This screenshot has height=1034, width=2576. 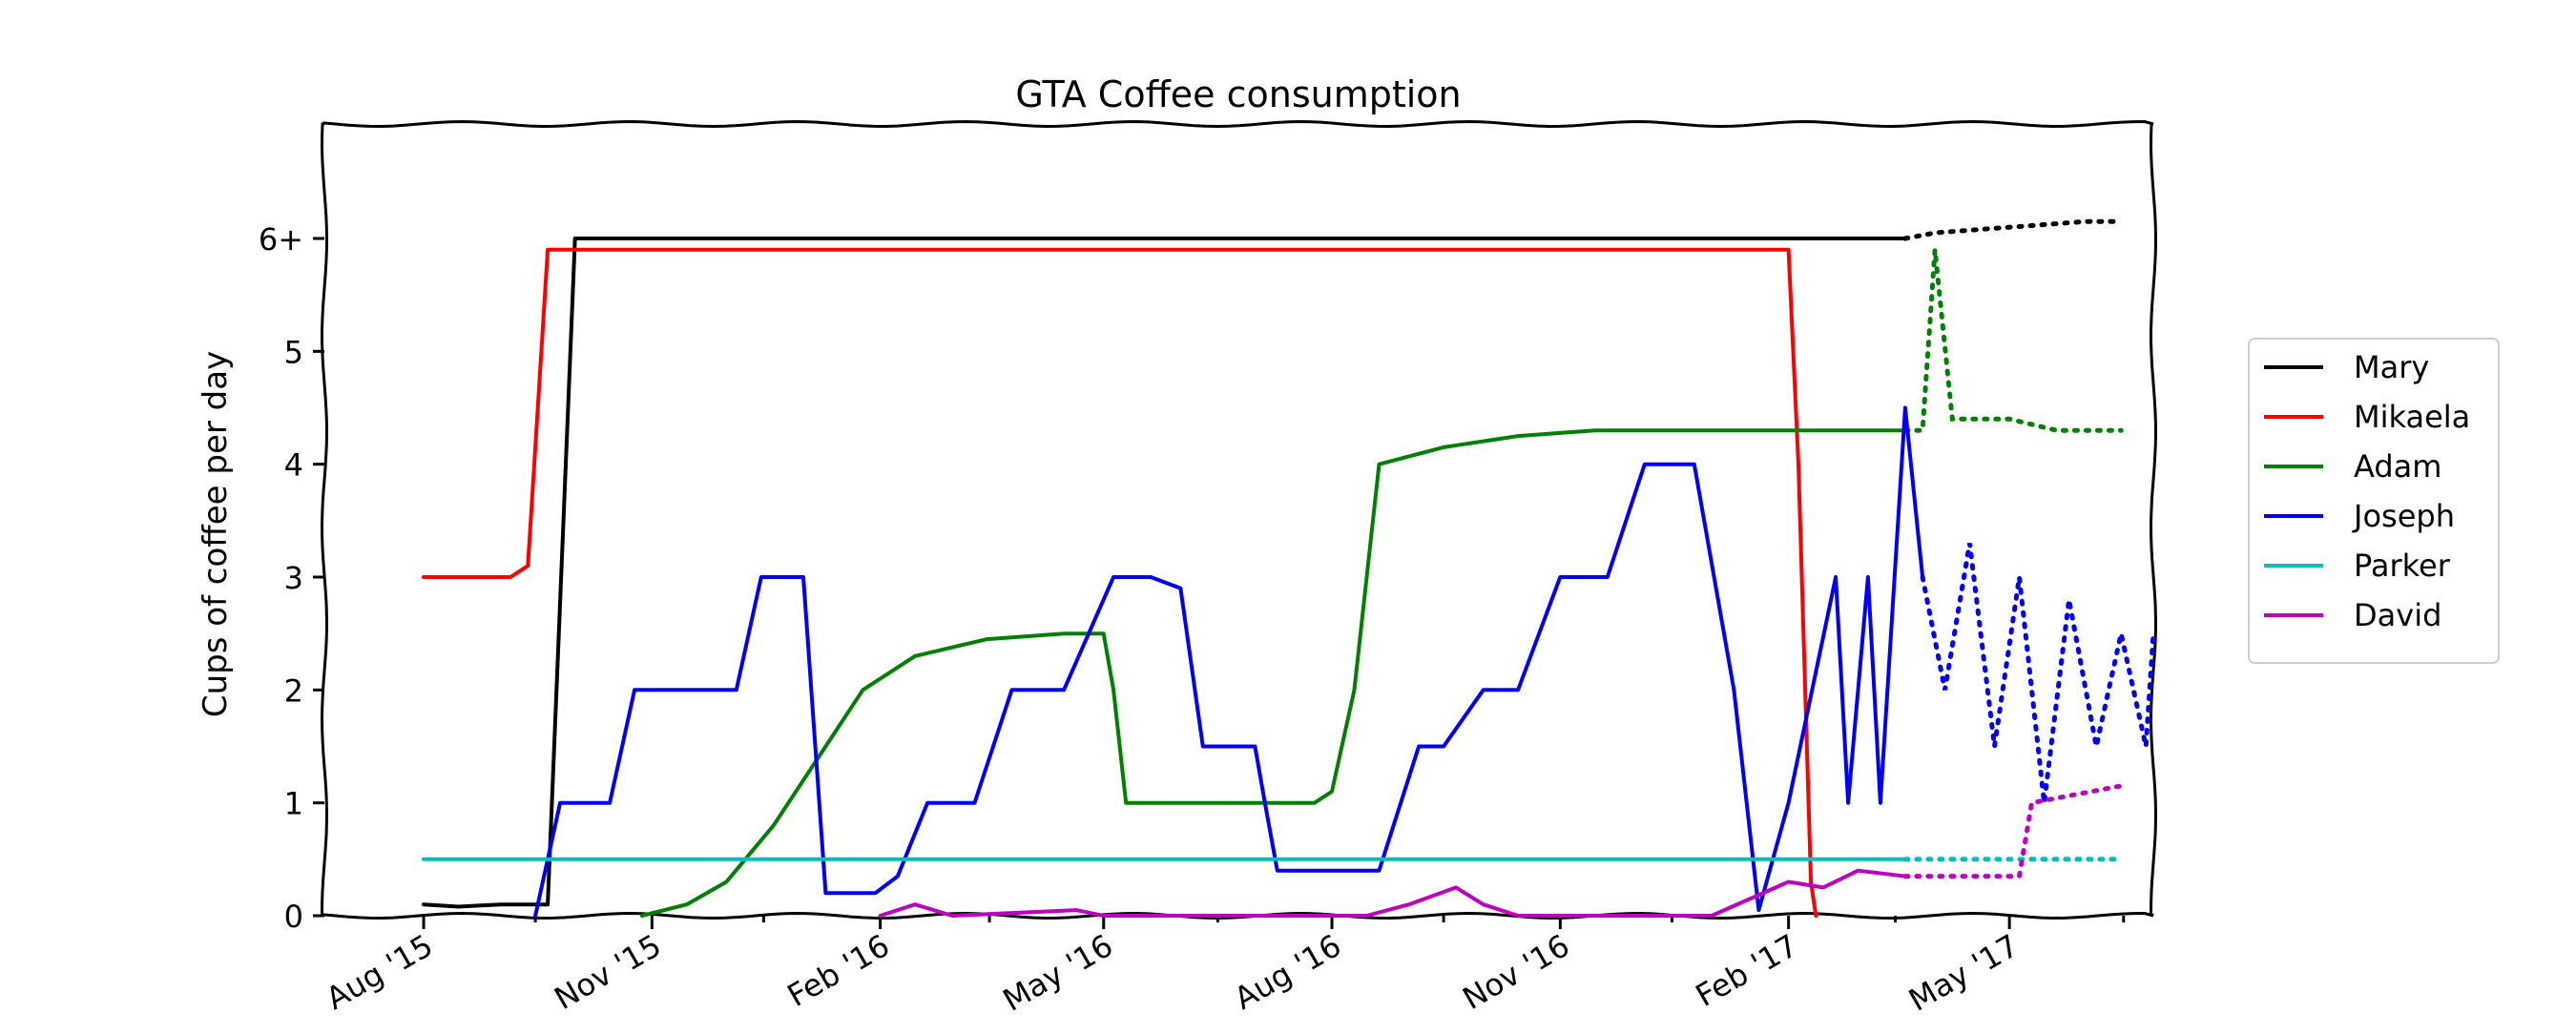 I want to click on legend-box, so click(x=2374, y=501).